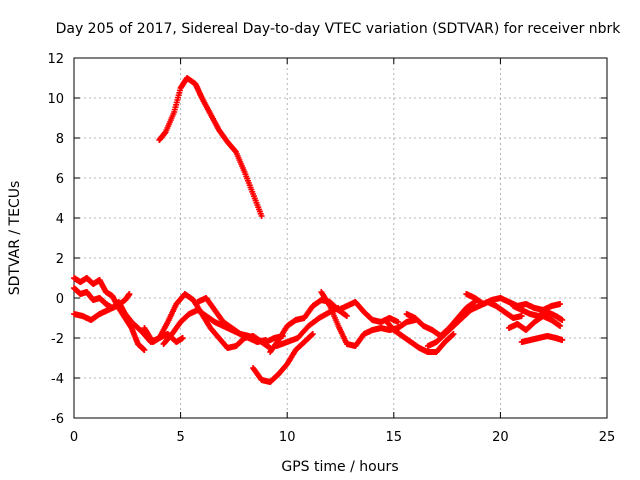 The height and width of the screenshot is (480, 640). I want to click on y-axis-label: SDTVAR / TECUs, so click(15, 238).